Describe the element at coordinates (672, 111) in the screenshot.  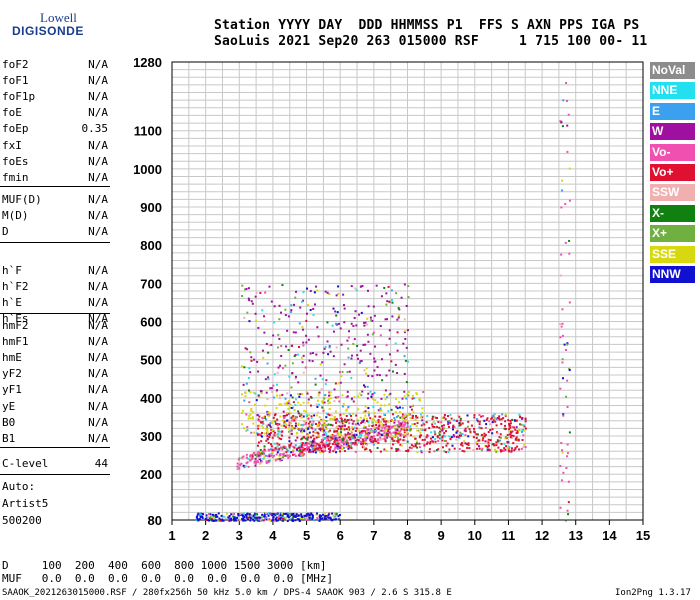
I see `legend-item-e: E` at that location.